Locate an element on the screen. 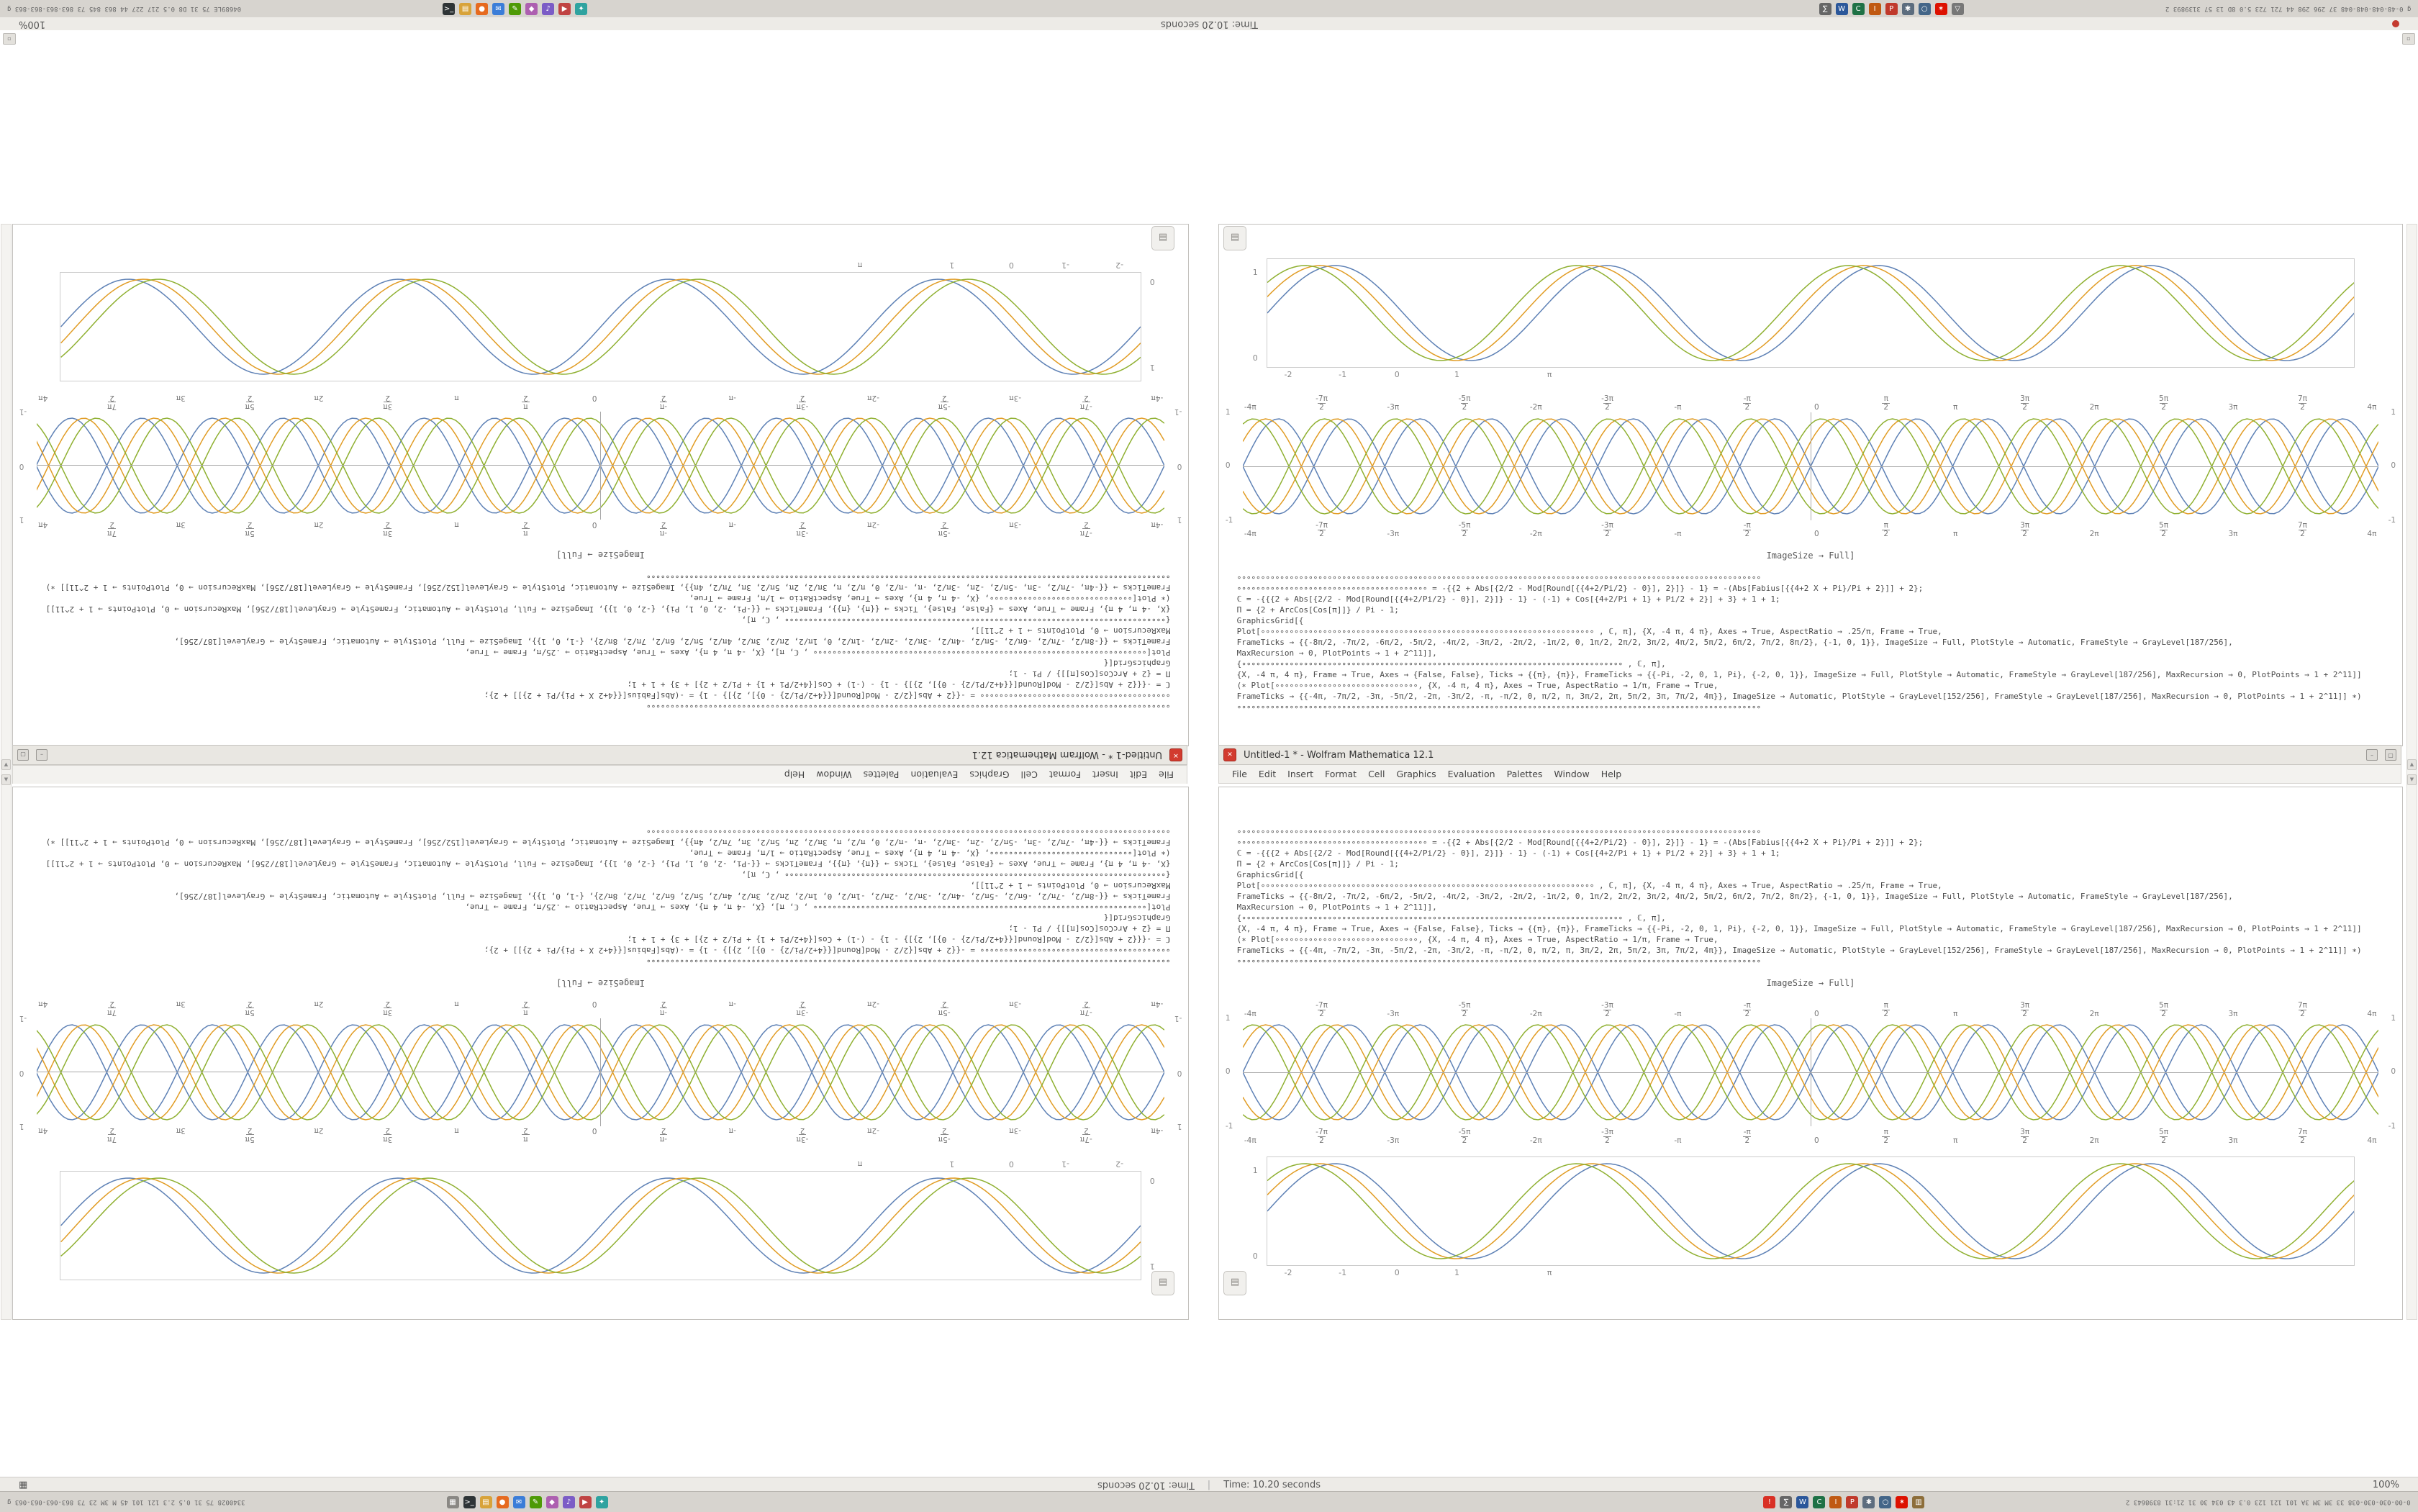 This screenshot has height=1512, width=2418. fraction-numerator: 7π is located at coordinates (2302, 1132).